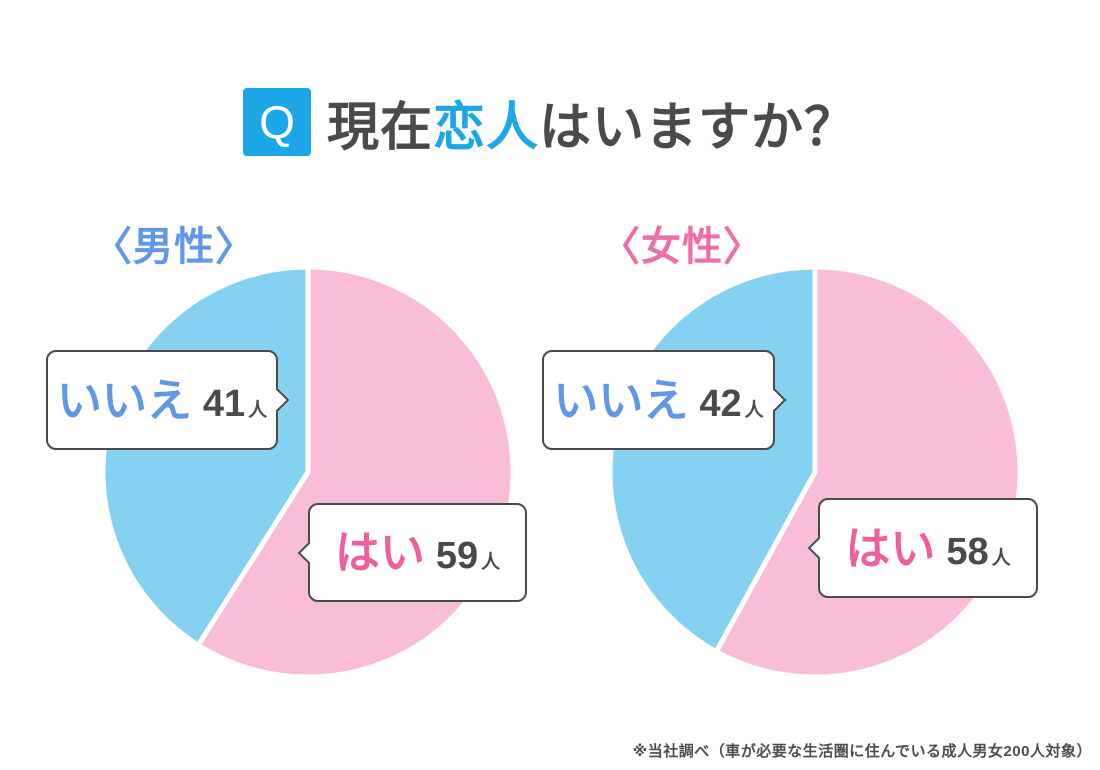 This screenshot has width=1100, height=770. What do you see at coordinates (491, 562) in the screenshot?
I see `male-yes-unit: 人` at bounding box center [491, 562].